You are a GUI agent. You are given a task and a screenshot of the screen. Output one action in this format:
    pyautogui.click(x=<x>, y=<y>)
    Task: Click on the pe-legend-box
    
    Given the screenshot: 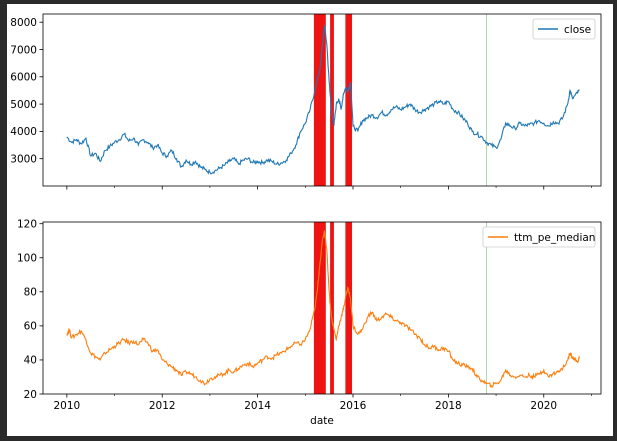 What is the action you would take?
    pyautogui.click(x=539, y=237)
    